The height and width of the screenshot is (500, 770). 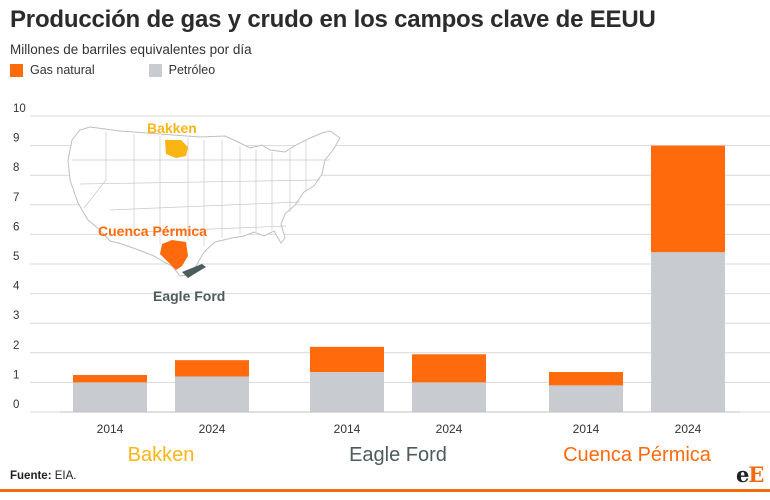 I want to click on legend-item-oil: Petróleo, so click(x=182, y=70).